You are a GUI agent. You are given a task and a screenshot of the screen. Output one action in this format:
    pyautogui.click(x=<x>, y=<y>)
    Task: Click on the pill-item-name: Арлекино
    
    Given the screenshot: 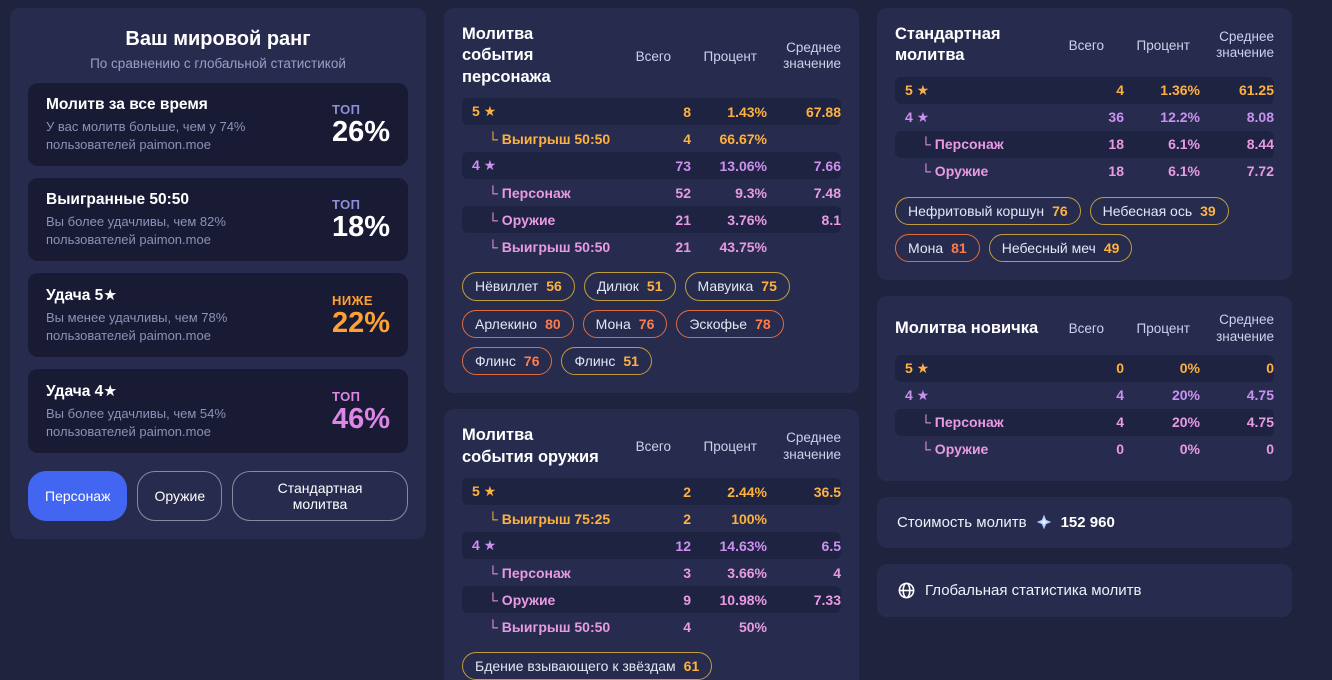 What is the action you would take?
    pyautogui.click(x=506, y=323)
    